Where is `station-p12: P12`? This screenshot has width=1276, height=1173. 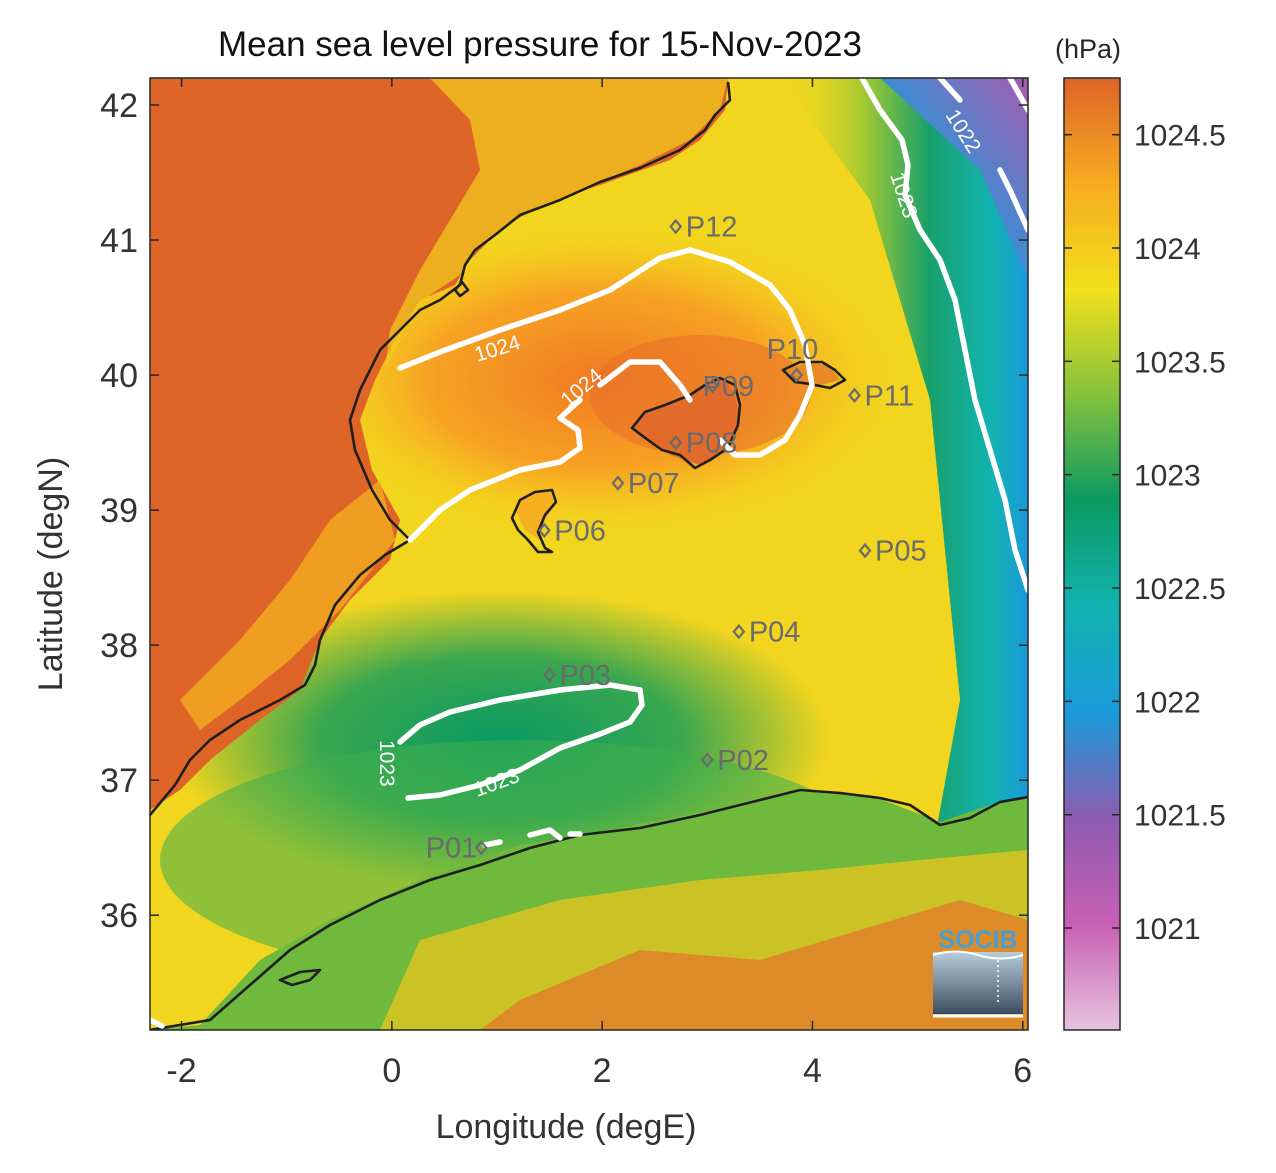 station-p12: P12 is located at coordinates (703, 228).